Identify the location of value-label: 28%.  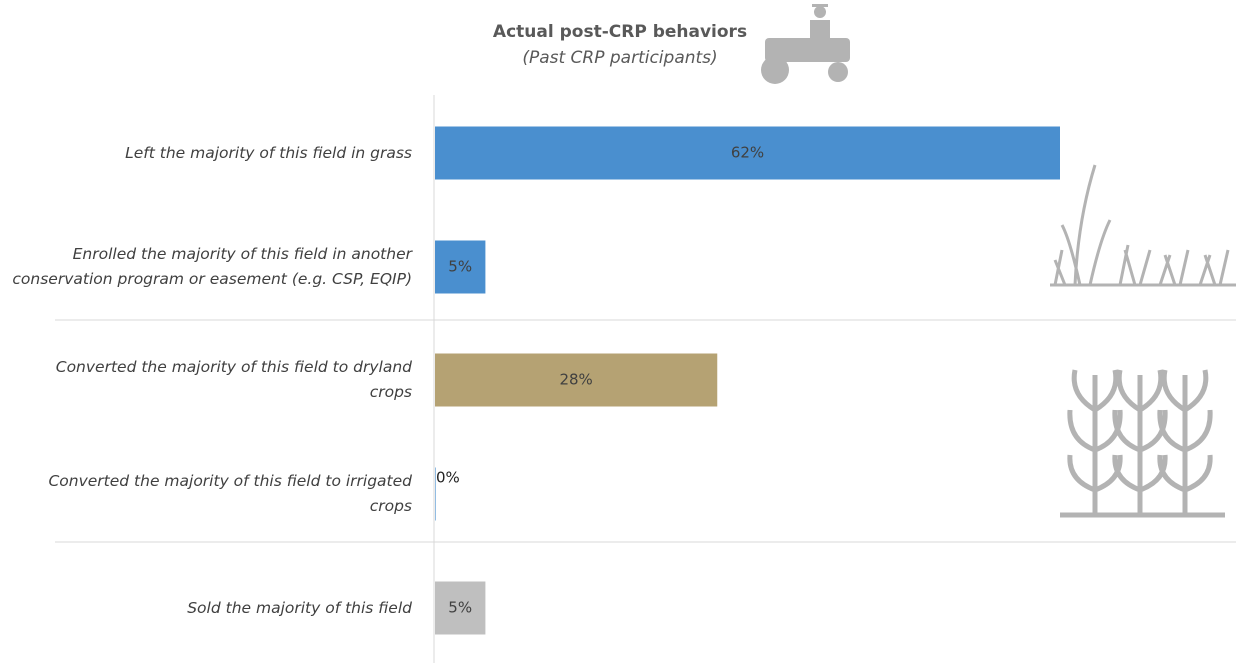
(575, 380).